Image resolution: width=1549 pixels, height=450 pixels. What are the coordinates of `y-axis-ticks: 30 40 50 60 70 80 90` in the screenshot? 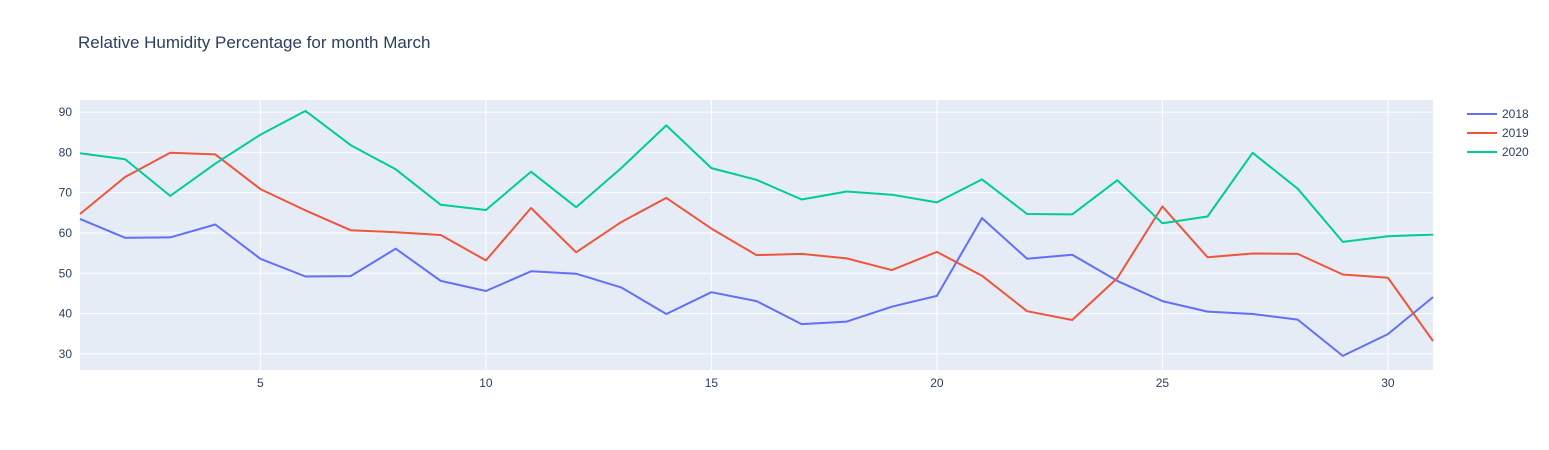 It's located at (66, 233).